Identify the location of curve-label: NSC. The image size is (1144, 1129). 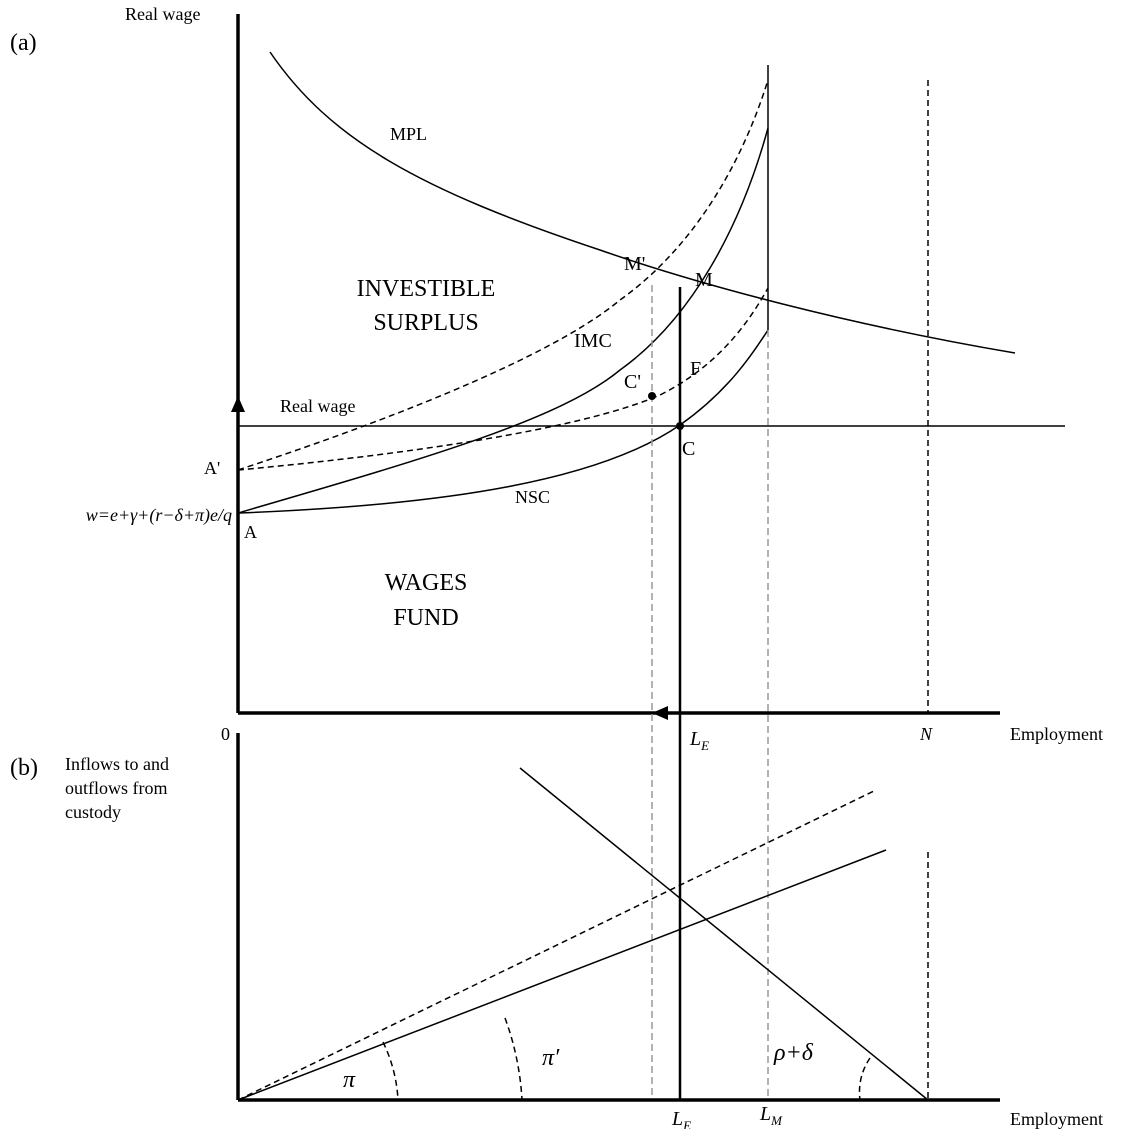
(532, 497).